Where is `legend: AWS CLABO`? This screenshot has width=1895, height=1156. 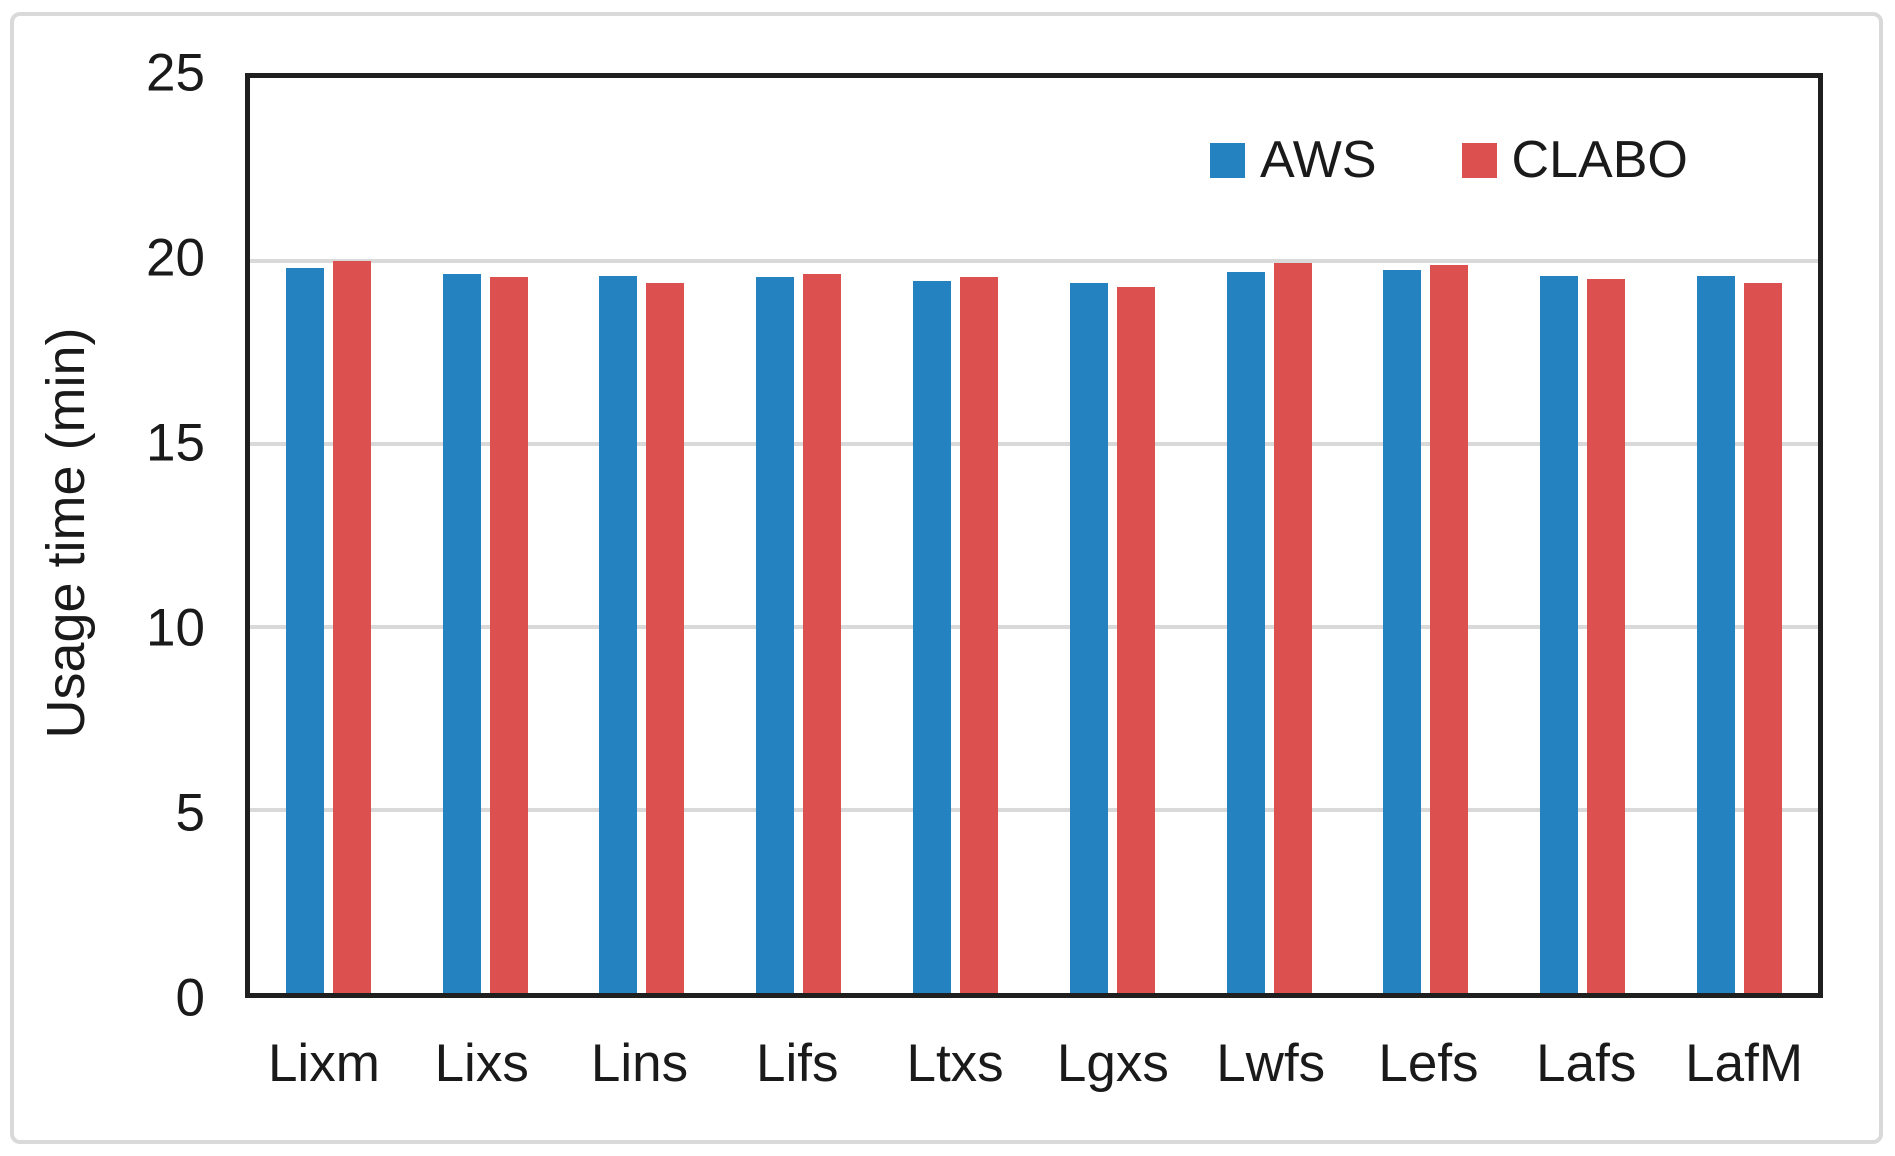 legend: AWS CLABO is located at coordinates (1449, 160).